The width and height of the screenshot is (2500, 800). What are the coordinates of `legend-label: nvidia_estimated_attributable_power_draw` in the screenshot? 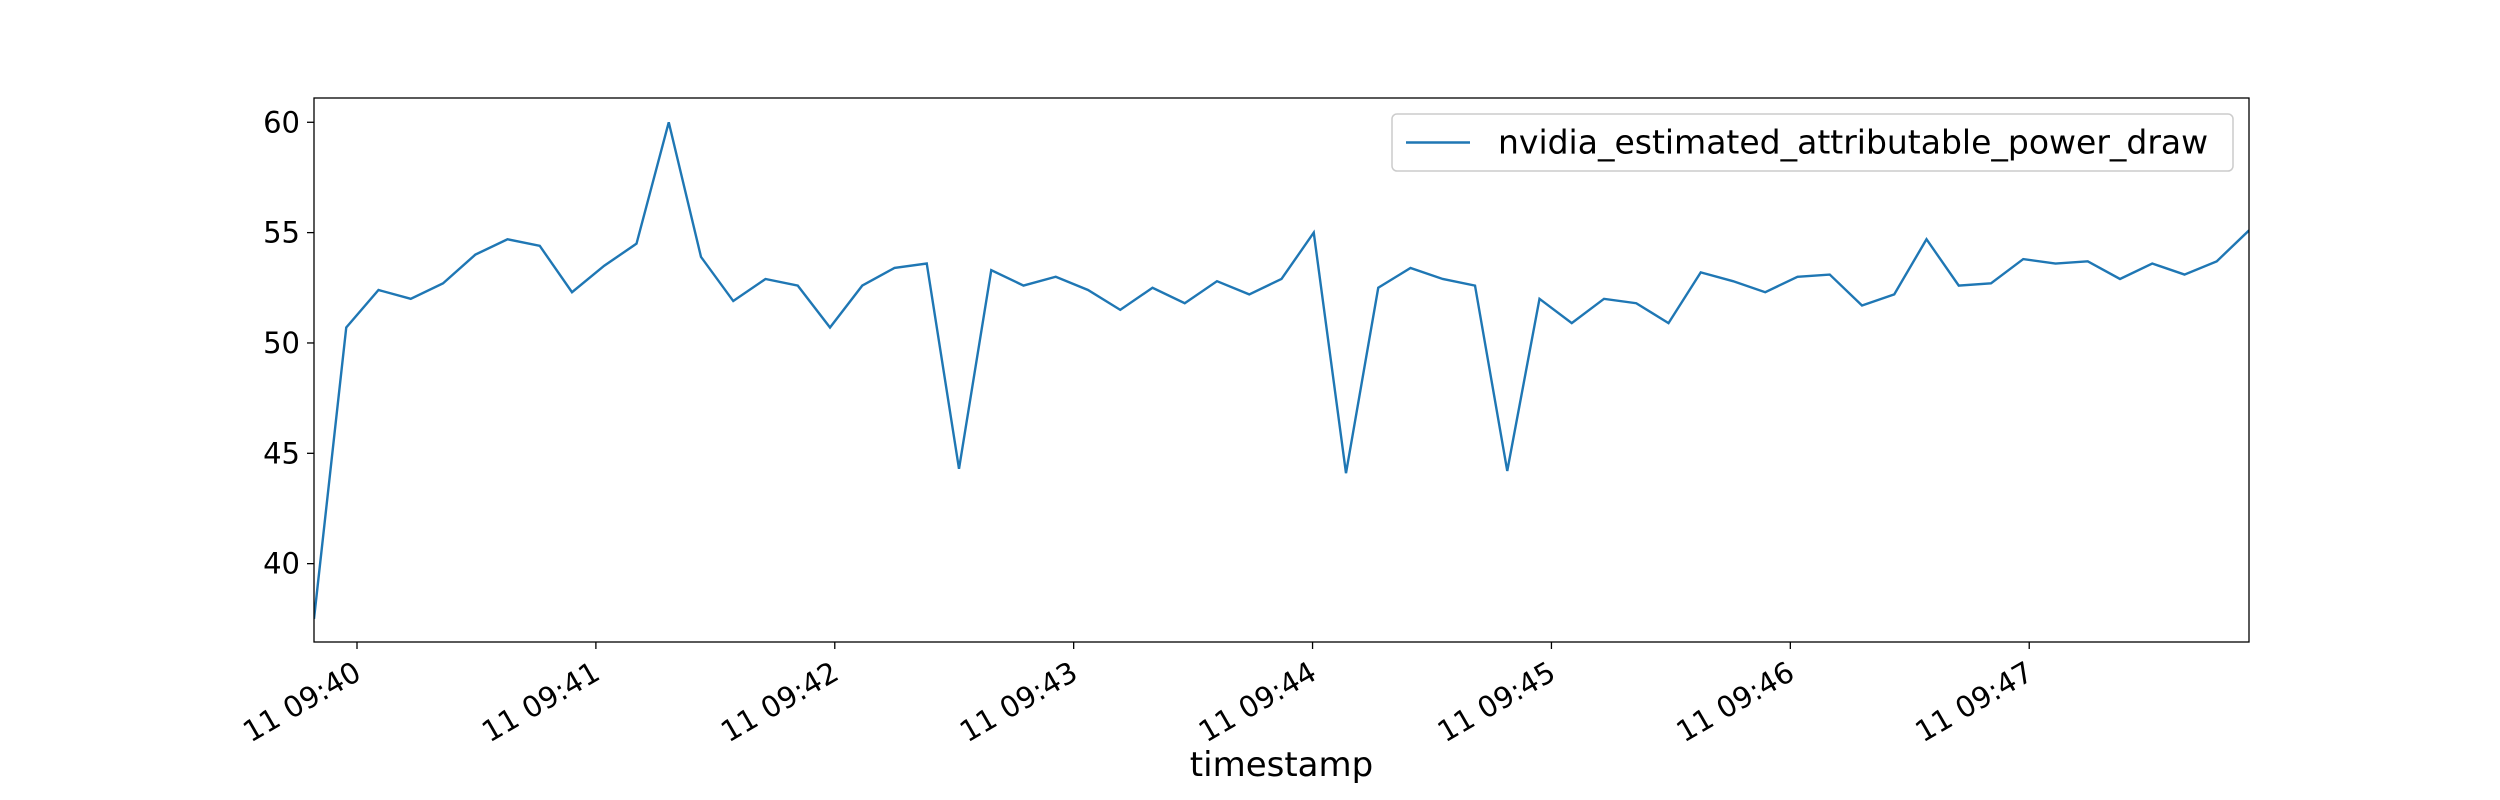 It's located at (1853, 142).